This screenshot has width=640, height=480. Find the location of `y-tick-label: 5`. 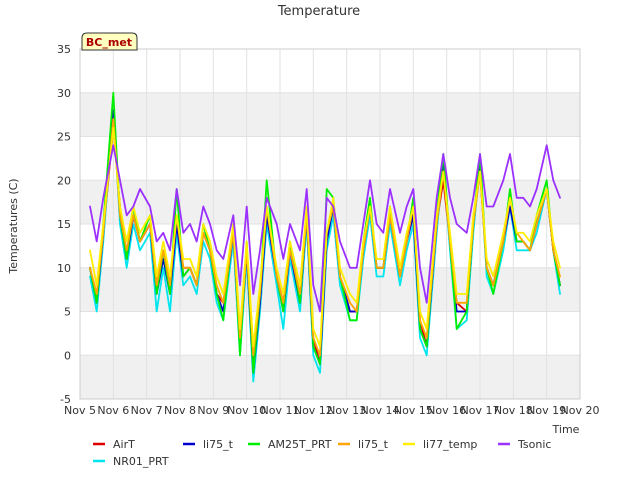

y-tick-label: 5 is located at coordinates (67, 312).